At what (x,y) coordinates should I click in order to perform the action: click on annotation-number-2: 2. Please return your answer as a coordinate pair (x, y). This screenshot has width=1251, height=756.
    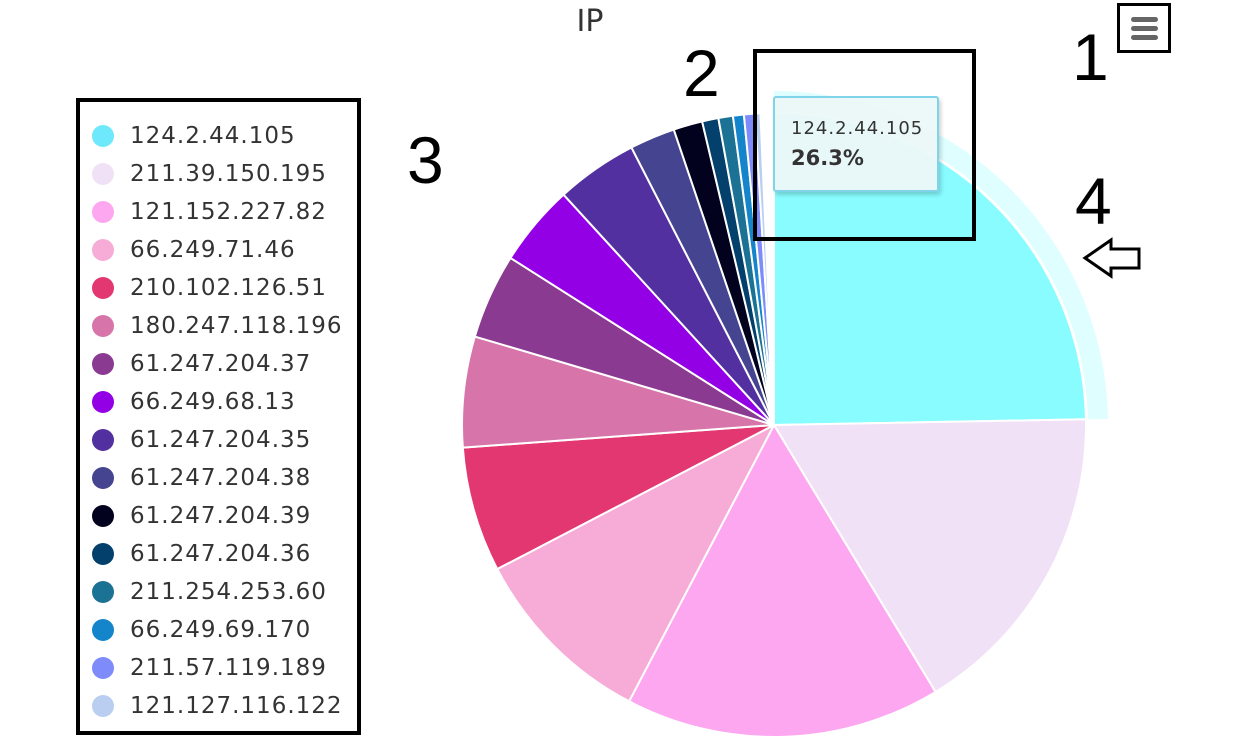
    Looking at the image, I should click on (701, 73).